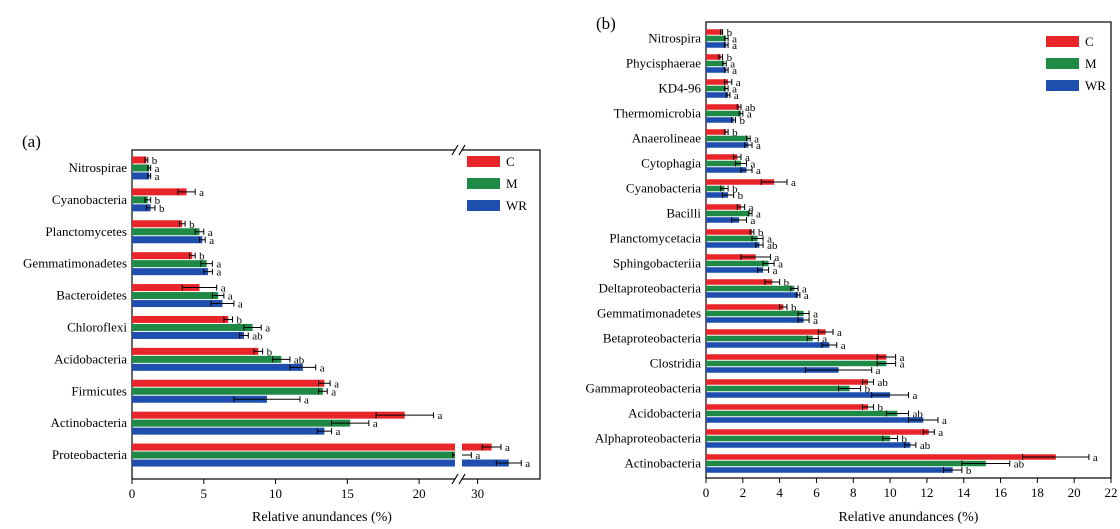 The image size is (1120, 529). I want to click on significance-label-thermomicrobia-m: a, so click(749, 115).